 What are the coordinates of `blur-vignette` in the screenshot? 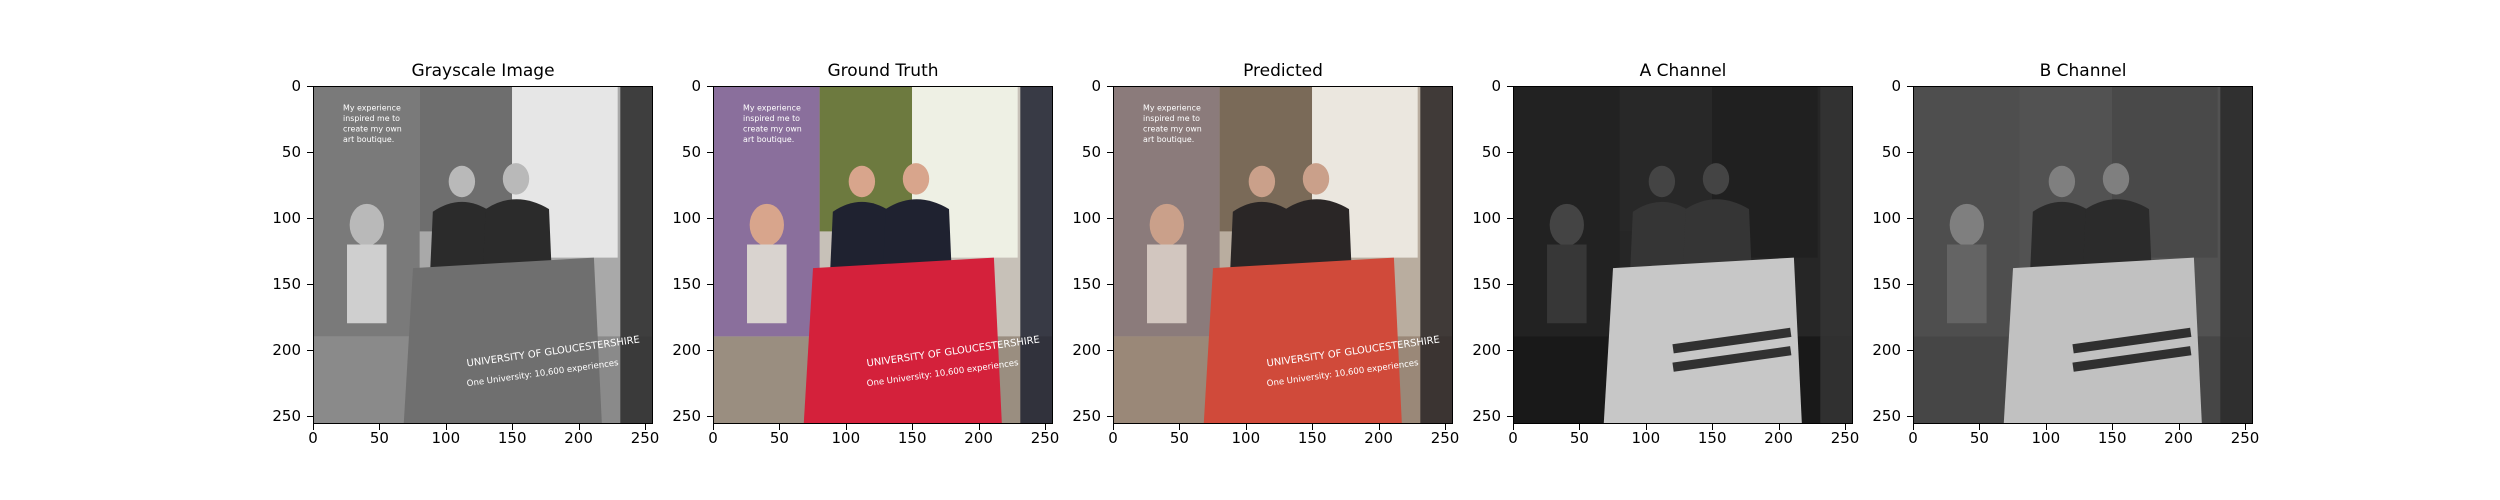 It's located at (1683, 255).